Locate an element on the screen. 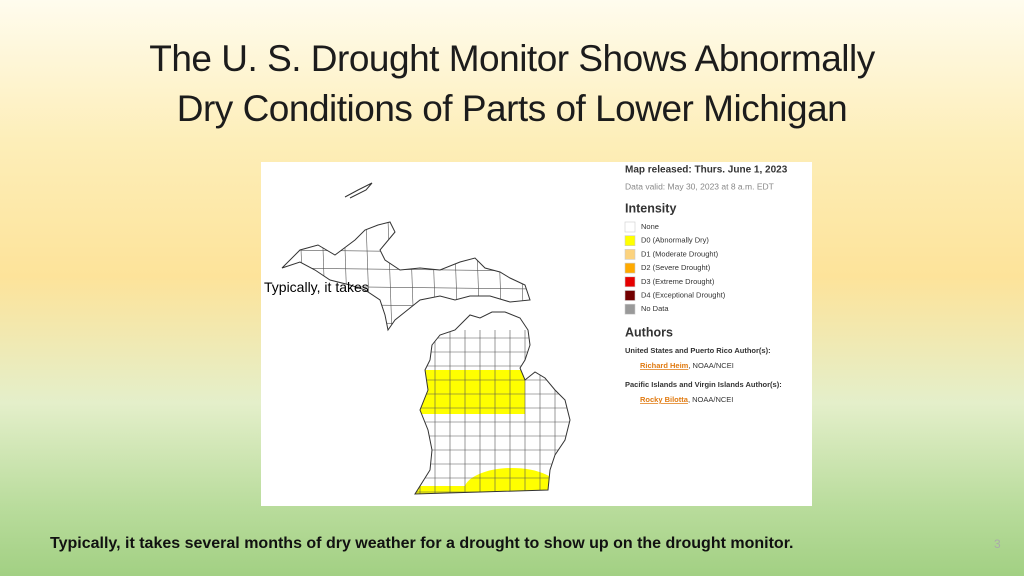 This screenshot has height=576, width=1024. legend-label: No Data is located at coordinates (655, 308).